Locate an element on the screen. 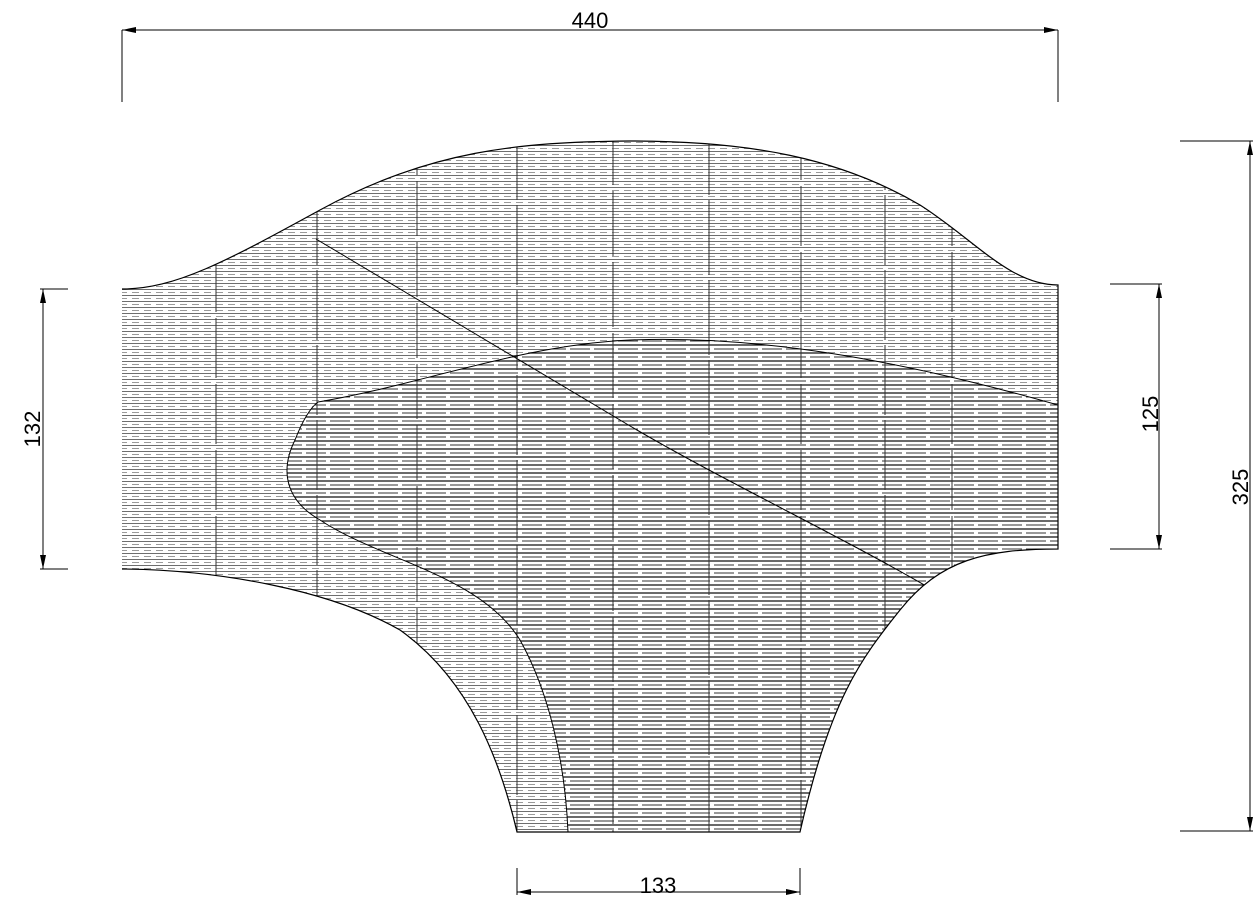  dimension-overall-width: 440 is located at coordinates (590, 55).